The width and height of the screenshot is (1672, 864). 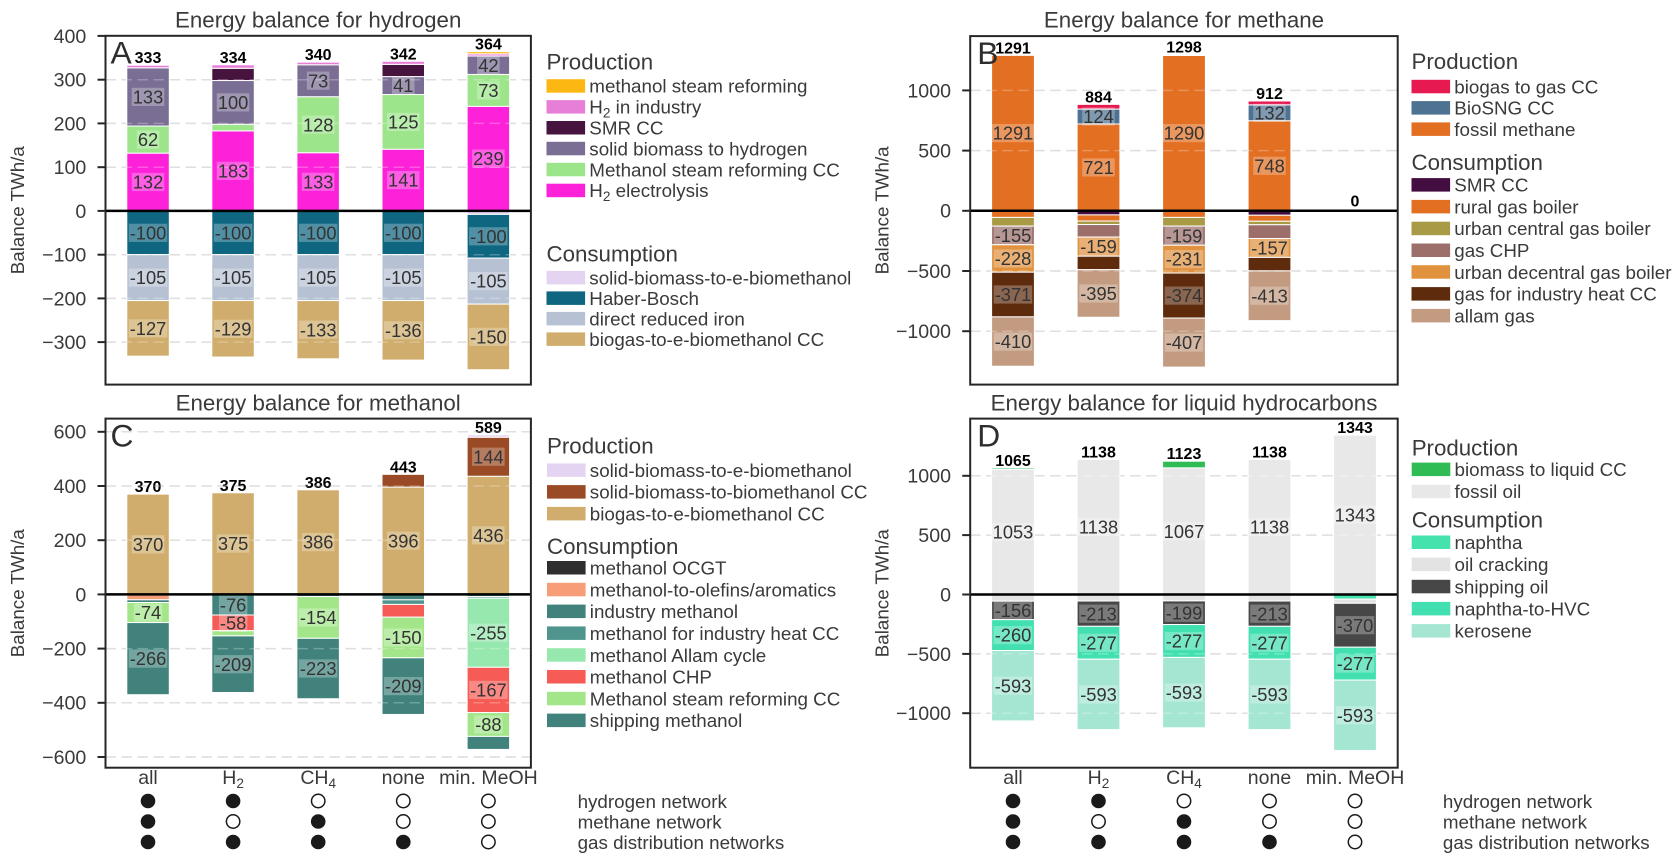 What do you see at coordinates (1516, 206) in the screenshot?
I see `svg-text: rural gas boiler` at bounding box center [1516, 206].